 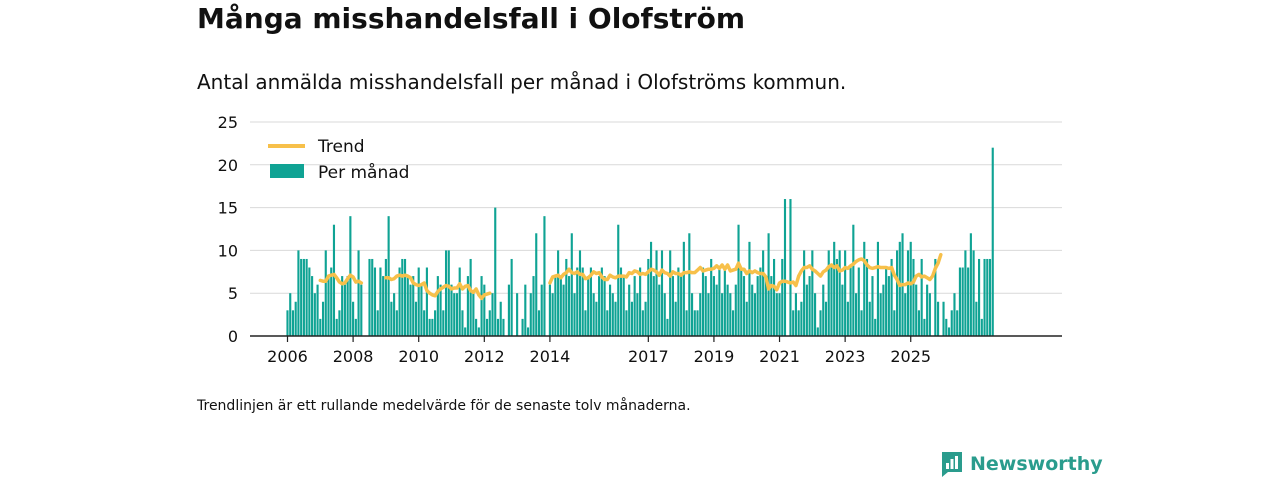 I want to click on x-tick-label: 2019, so click(x=714, y=356).